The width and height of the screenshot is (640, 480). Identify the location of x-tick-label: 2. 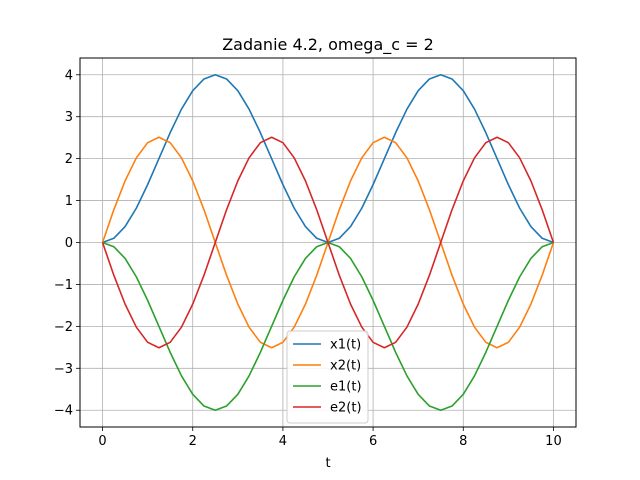
(193, 441).